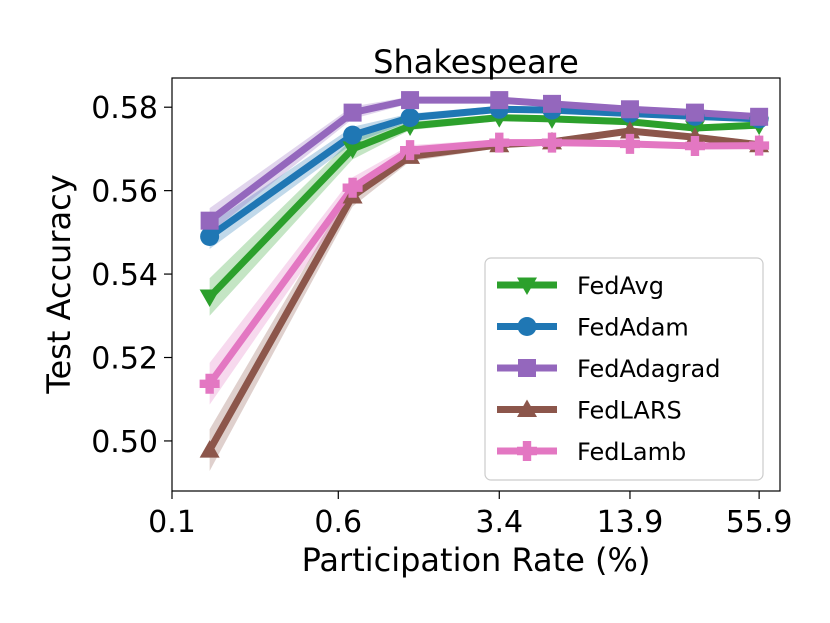 The width and height of the screenshot is (830, 623). Describe the element at coordinates (629, 411) in the screenshot. I see `legend-label-fedlars: FedLARS` at that location.